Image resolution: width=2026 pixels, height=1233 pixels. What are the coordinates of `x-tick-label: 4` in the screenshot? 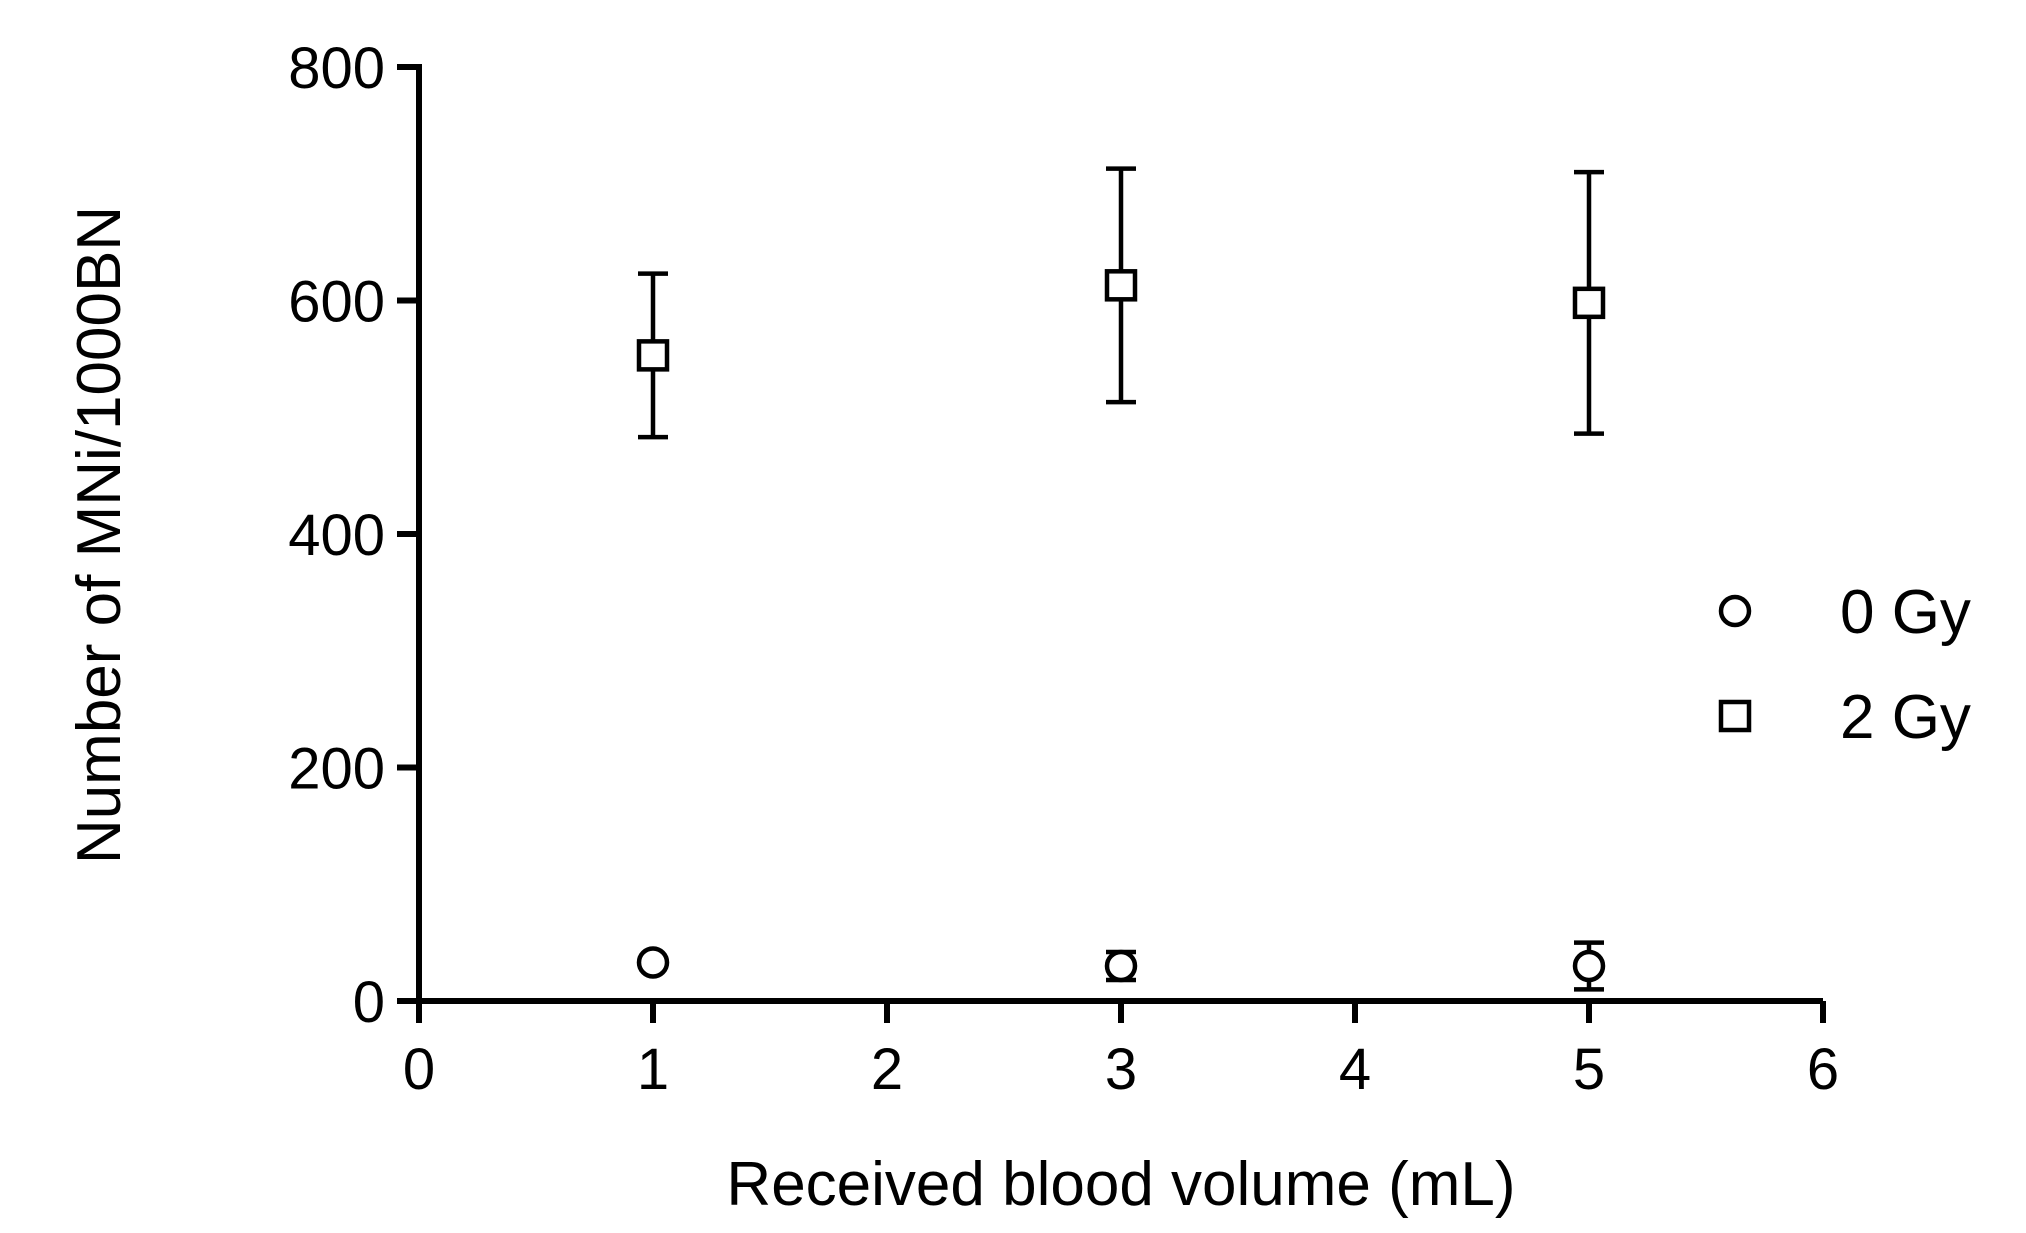 It's located at (1355, 1069).